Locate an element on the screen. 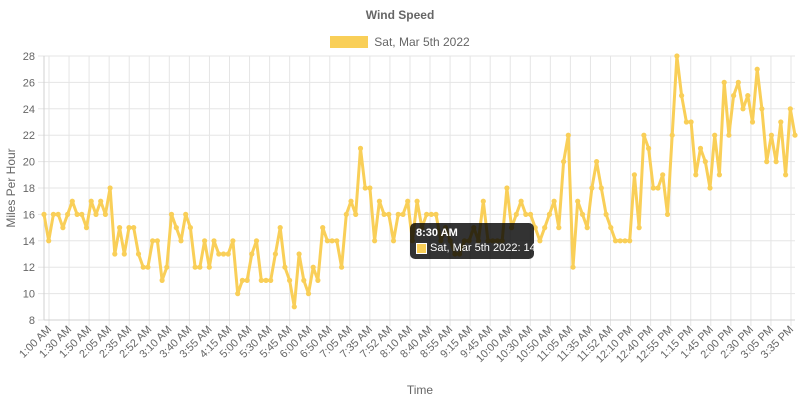 Image resolution: width=800 pixels, height=400 pixels. y-tick-label: 12 is located at coordinates (29, 268).